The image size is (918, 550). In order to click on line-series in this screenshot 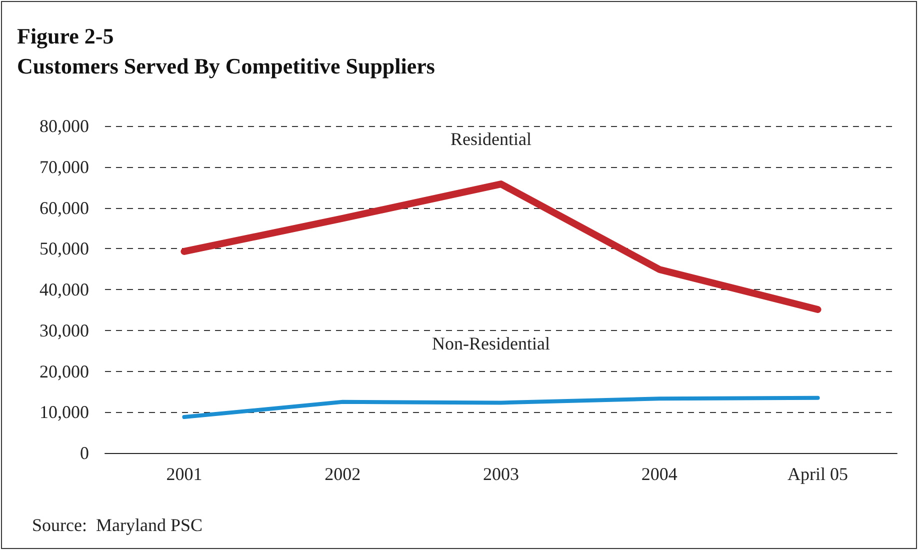, I will do `click(501, 408)`.